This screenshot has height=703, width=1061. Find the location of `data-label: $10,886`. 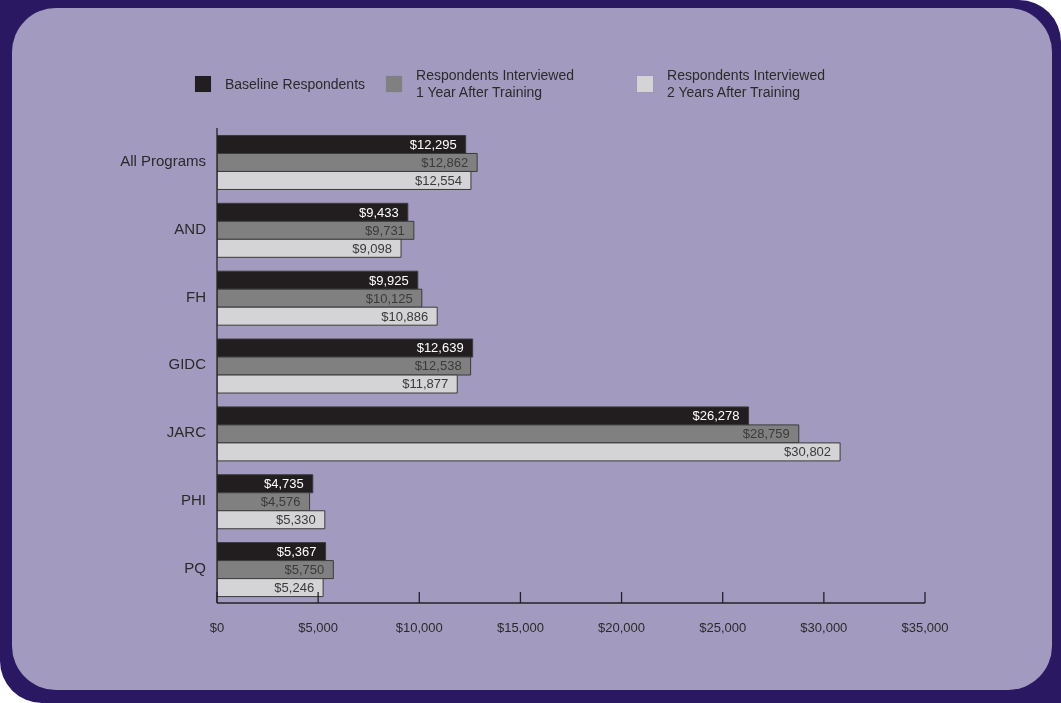

data-label: $10,886 is located at coordinates (405, 316).